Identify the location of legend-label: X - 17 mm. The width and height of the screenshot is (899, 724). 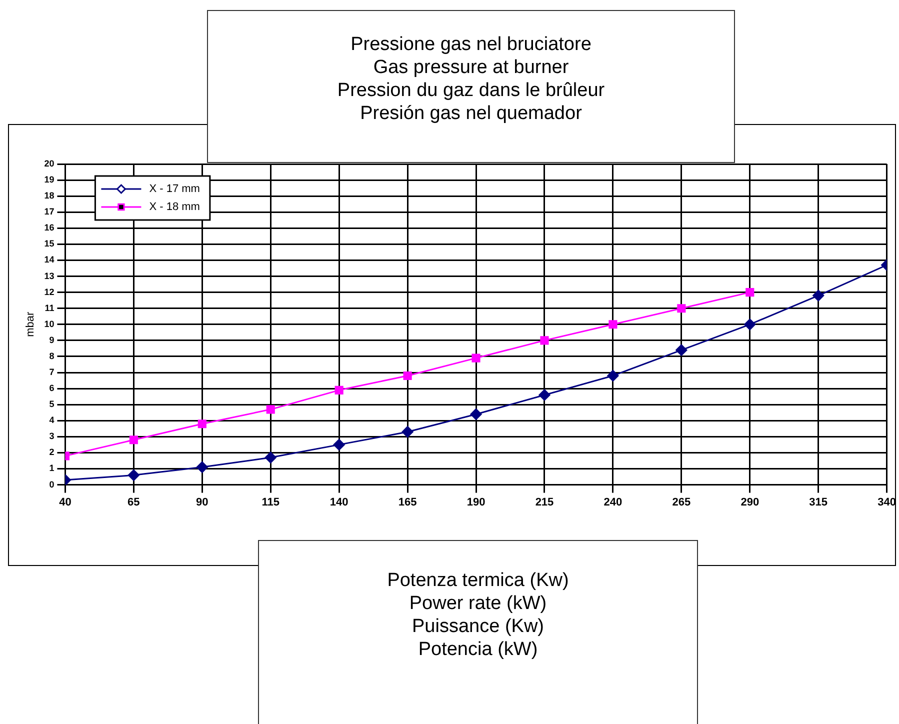
(174, 189).